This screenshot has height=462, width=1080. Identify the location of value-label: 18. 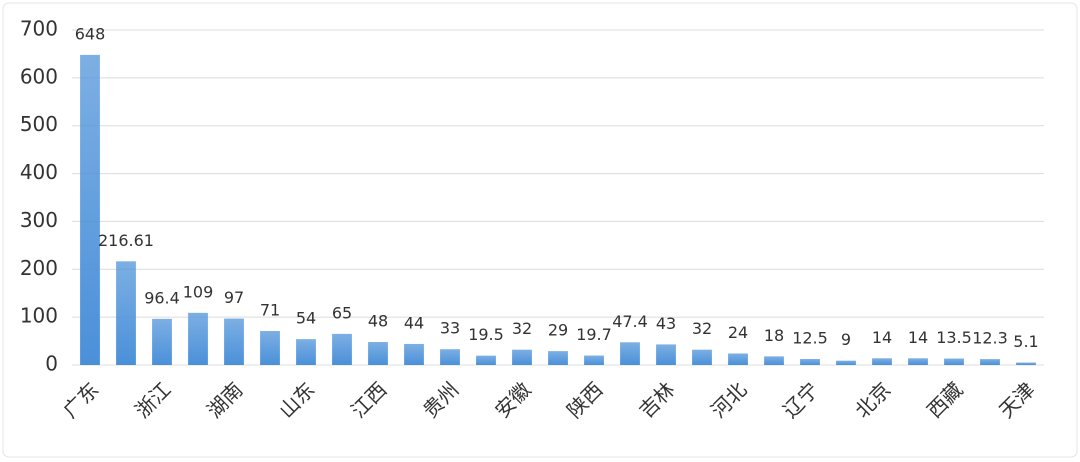
(774, 335).